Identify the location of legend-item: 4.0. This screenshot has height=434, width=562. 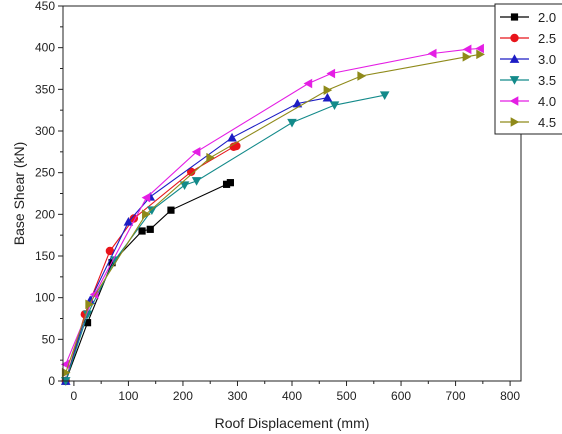
(528, 101).